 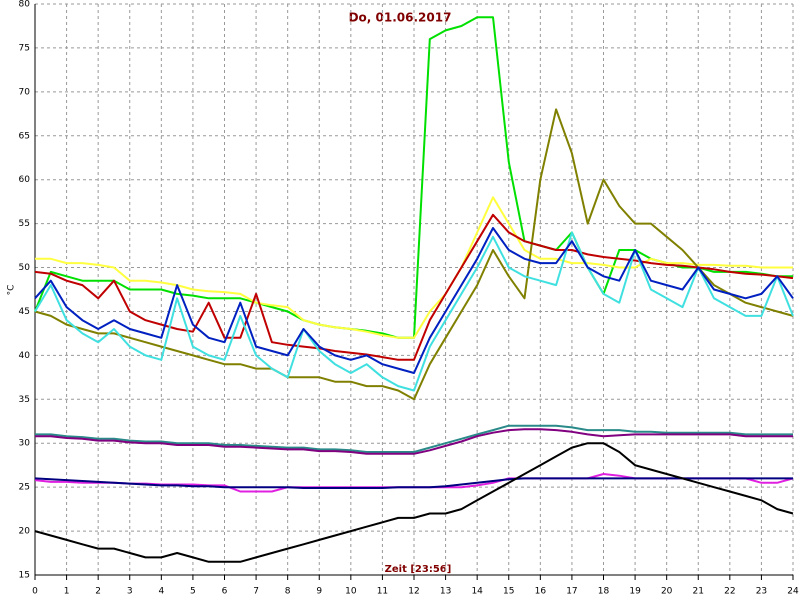 I want to click on y-tick-label: 15, so click(x=24, y=576).